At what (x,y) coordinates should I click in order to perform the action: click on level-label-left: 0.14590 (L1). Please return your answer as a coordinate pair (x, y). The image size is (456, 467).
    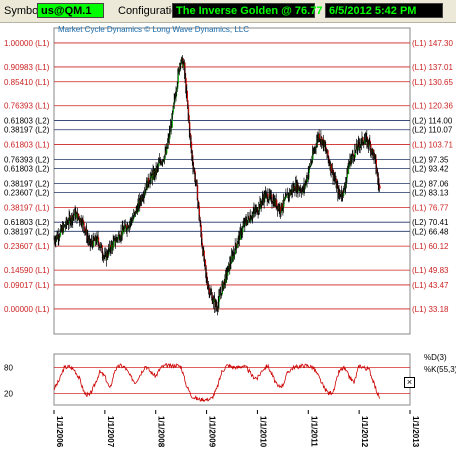
    Looking at the image, I should click on (27, 270).